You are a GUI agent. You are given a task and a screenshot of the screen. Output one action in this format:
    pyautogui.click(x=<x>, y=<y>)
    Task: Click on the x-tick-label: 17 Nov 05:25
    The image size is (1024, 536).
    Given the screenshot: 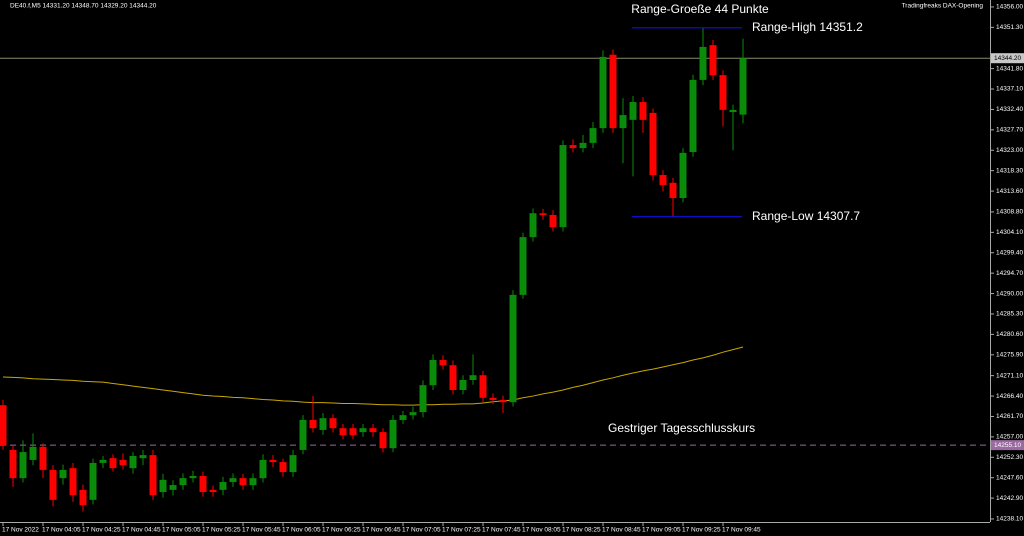 What is the action you would take?
    pyautogui.click(x=221, y=530)
    